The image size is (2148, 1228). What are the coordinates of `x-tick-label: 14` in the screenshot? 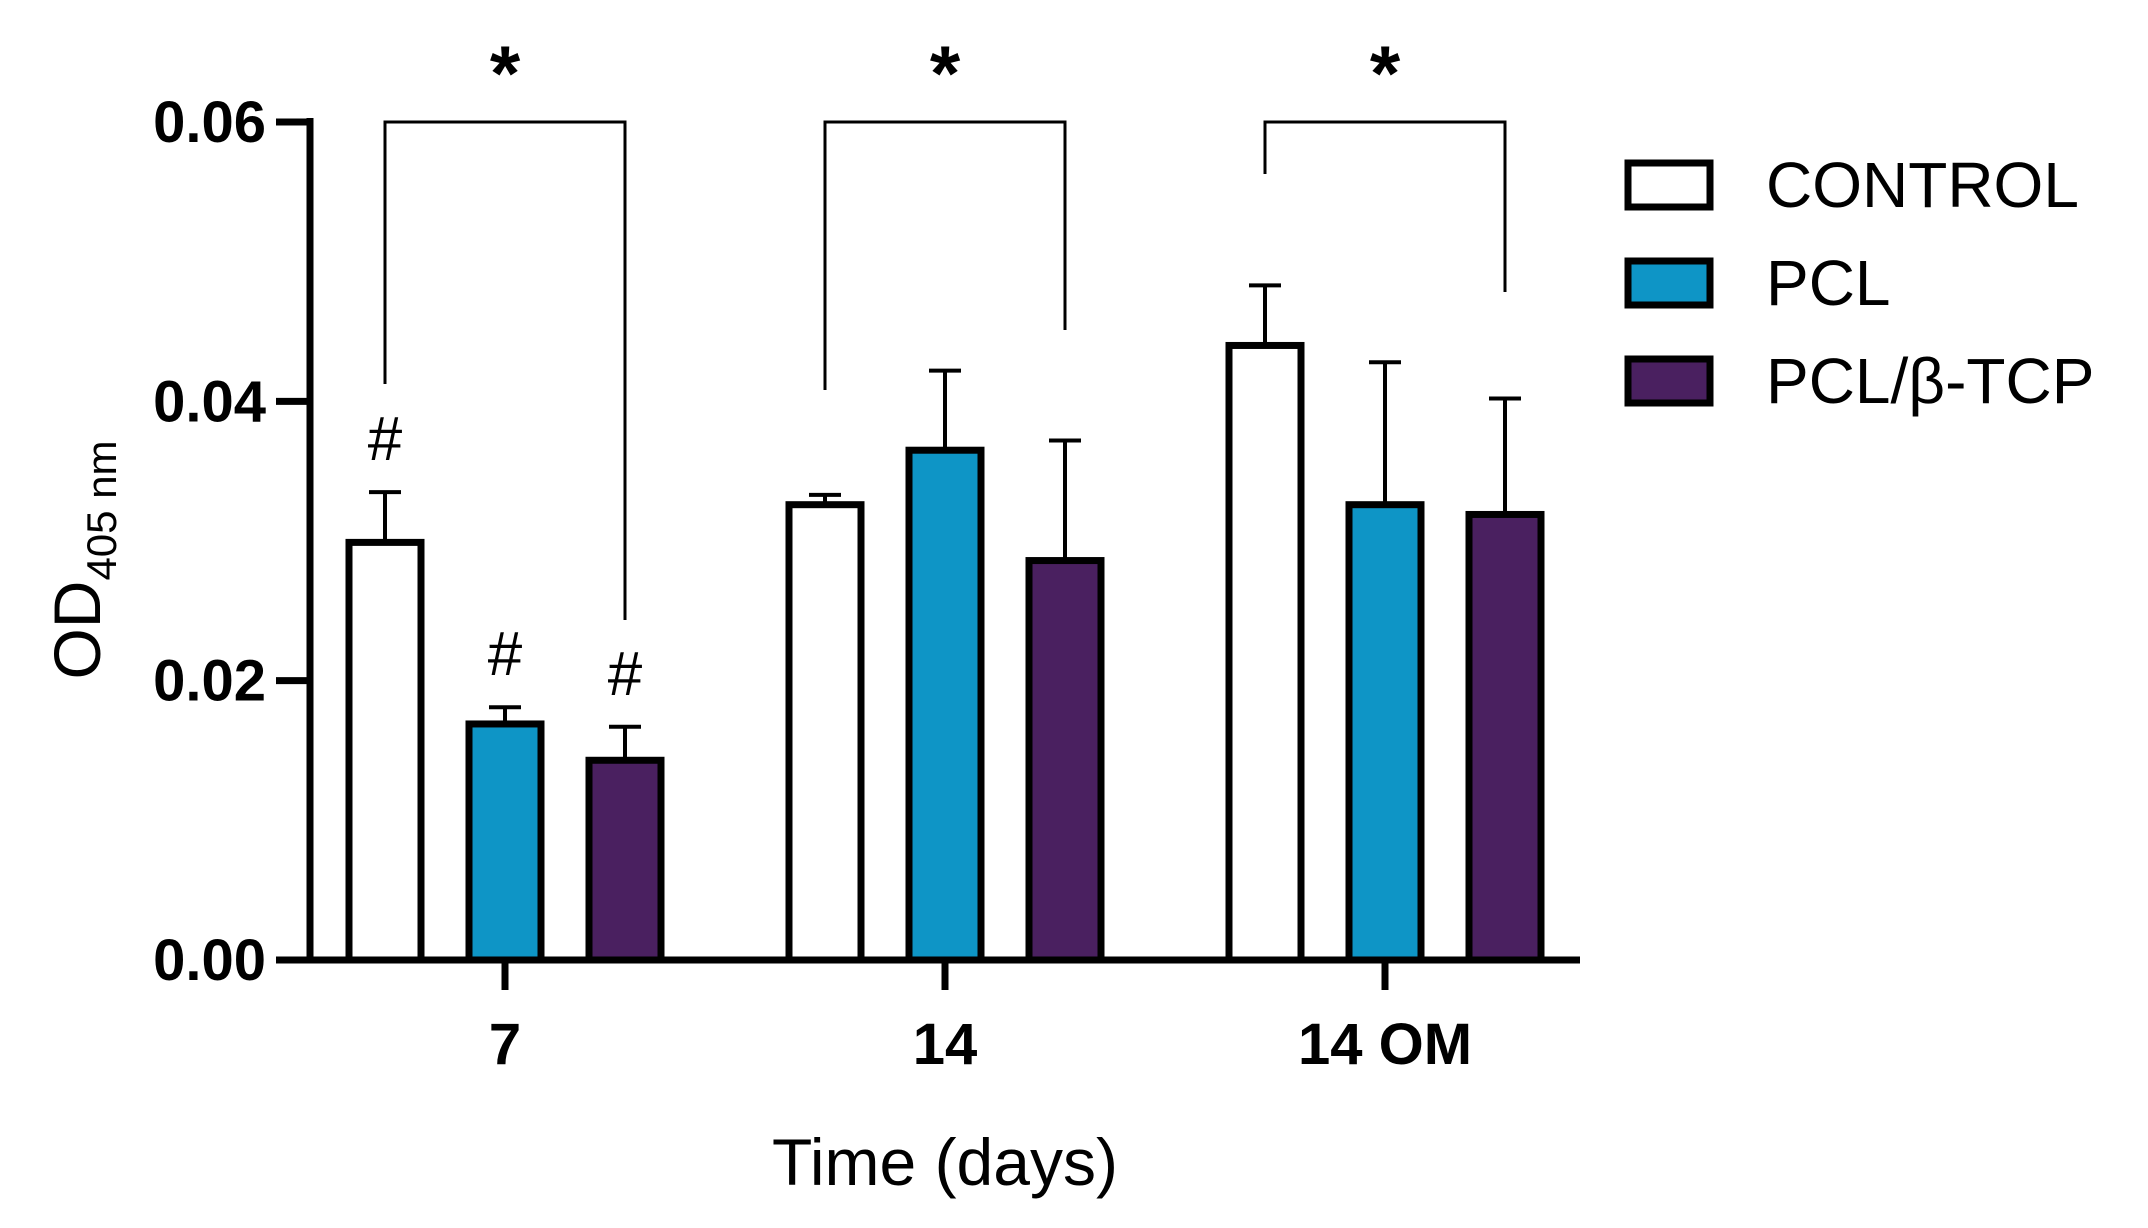 It's located at (945, 1044).